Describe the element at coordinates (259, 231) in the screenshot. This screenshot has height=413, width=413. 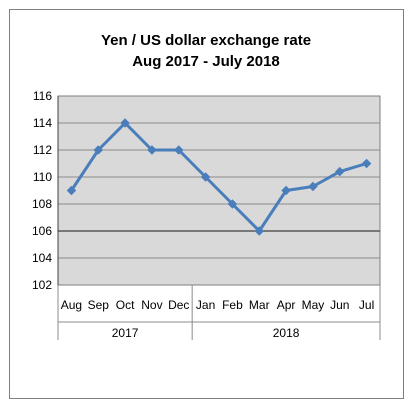
I see `data-point-mar` at that location.